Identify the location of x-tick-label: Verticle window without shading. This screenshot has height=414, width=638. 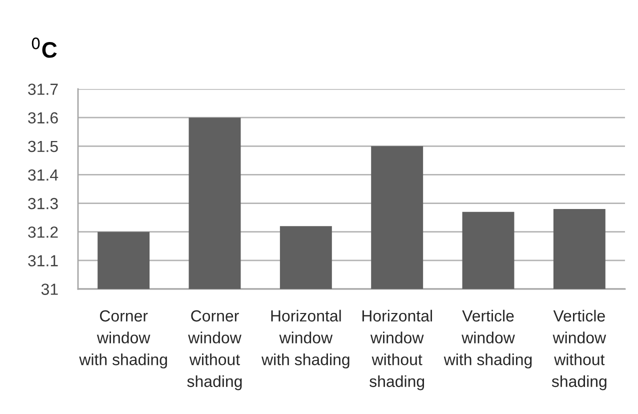
(579, 350).